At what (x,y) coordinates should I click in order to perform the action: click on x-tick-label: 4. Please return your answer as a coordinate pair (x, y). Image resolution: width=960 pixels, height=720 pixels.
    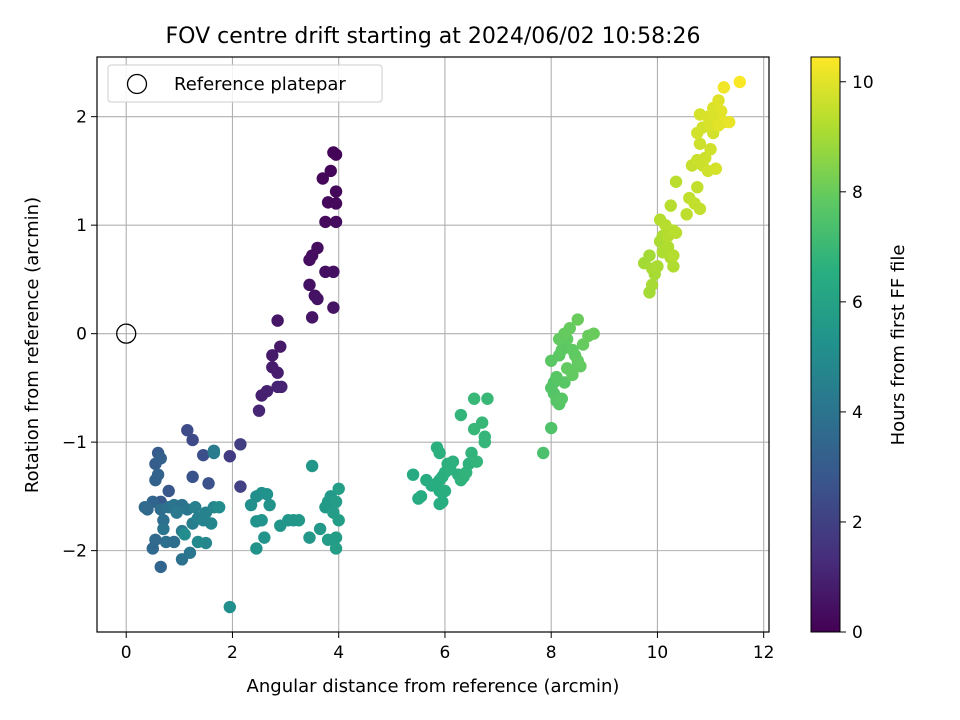
    Looking at the image, I should click on (338, 653).